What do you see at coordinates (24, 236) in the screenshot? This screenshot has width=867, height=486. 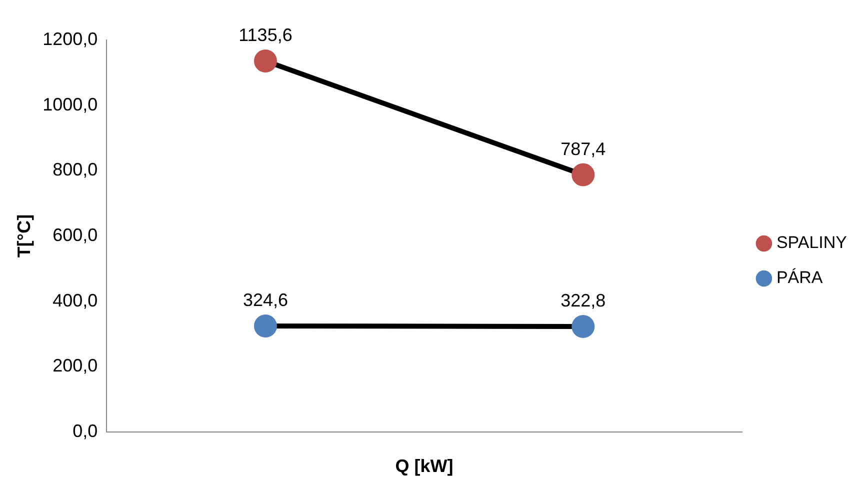 I see `y-axis-title: T[°C]` at bounding box center [24, 236].